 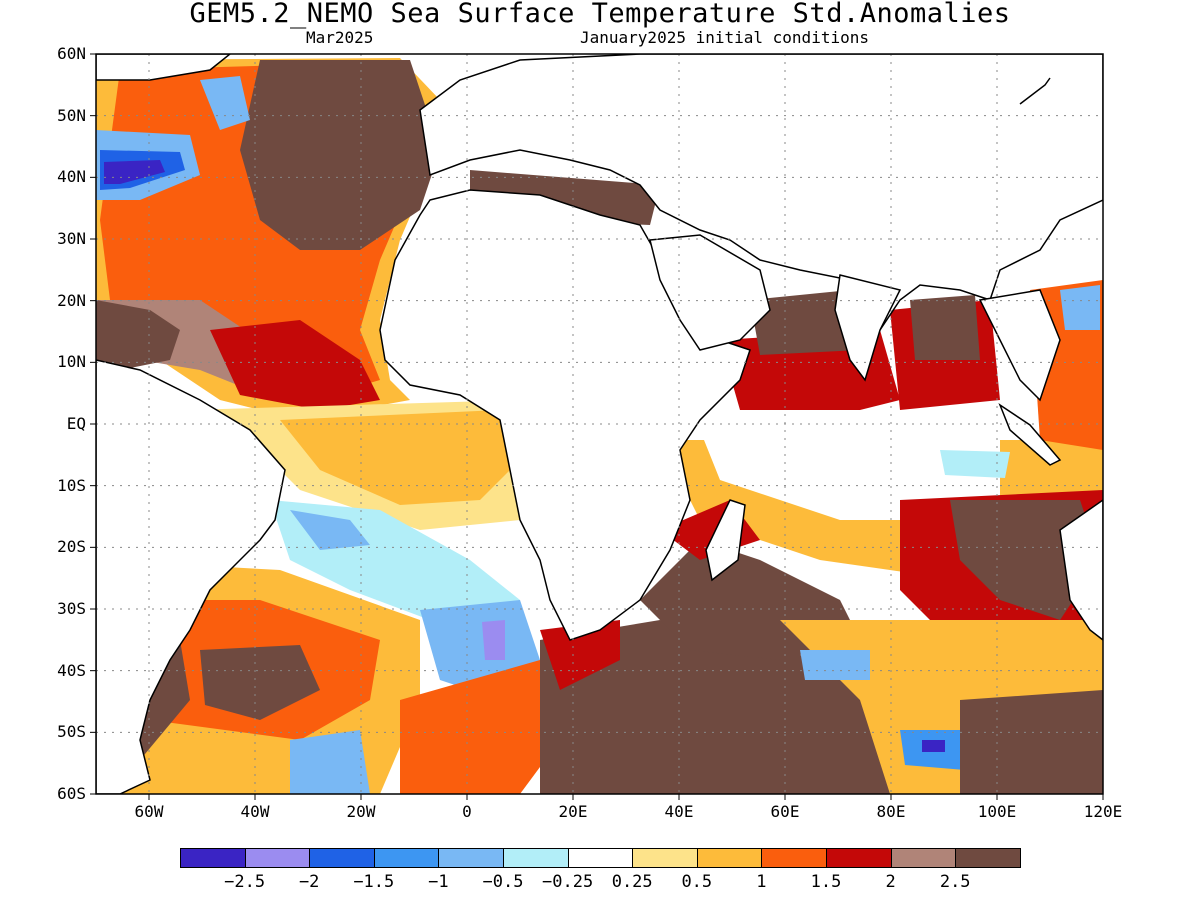 What do you see at coordinates (255, 811) in the screenshot?
I see `lon-label: 40W` at bounding box center [255, 811].